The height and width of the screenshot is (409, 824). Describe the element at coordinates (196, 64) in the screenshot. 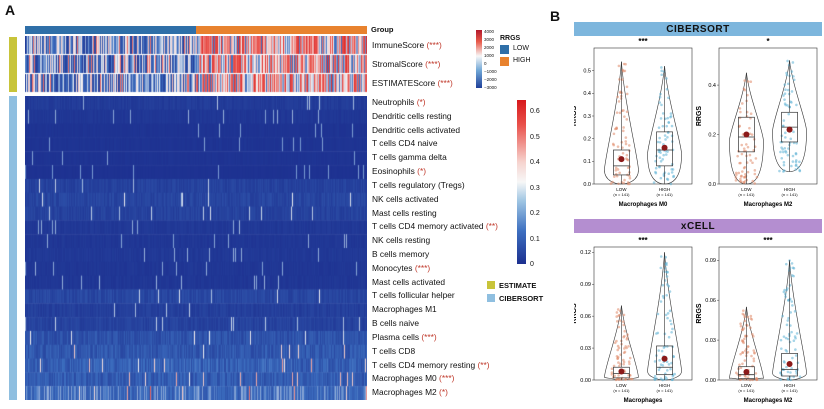

I see `score-heatmap` at that location.